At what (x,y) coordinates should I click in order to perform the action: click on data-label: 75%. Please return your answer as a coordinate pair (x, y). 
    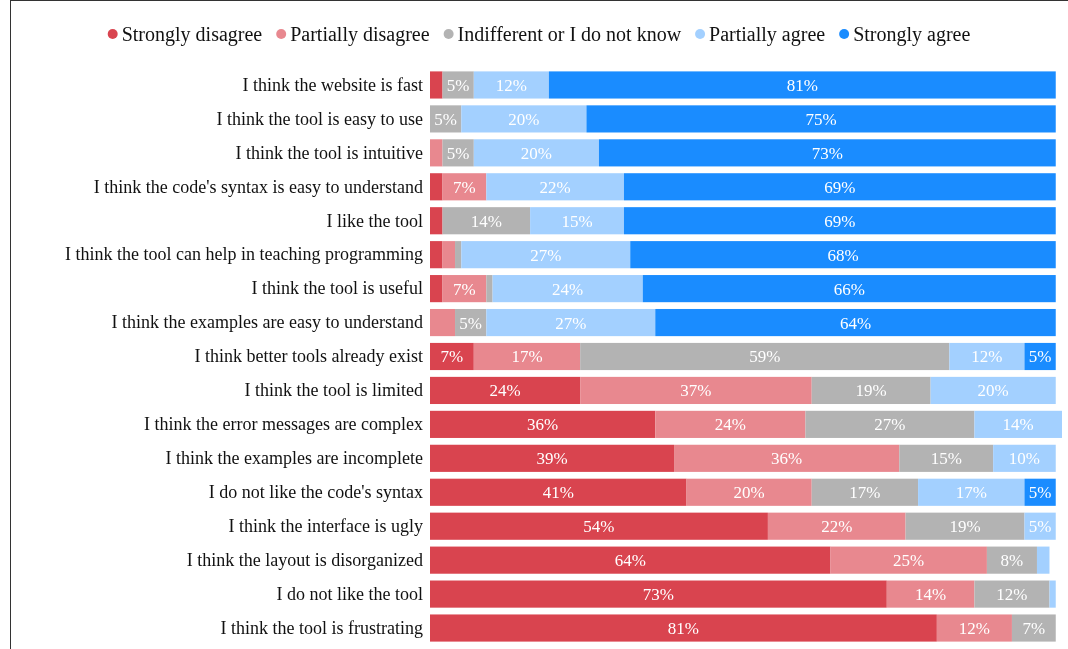
    Looking at the image, I should click on (821, 119).